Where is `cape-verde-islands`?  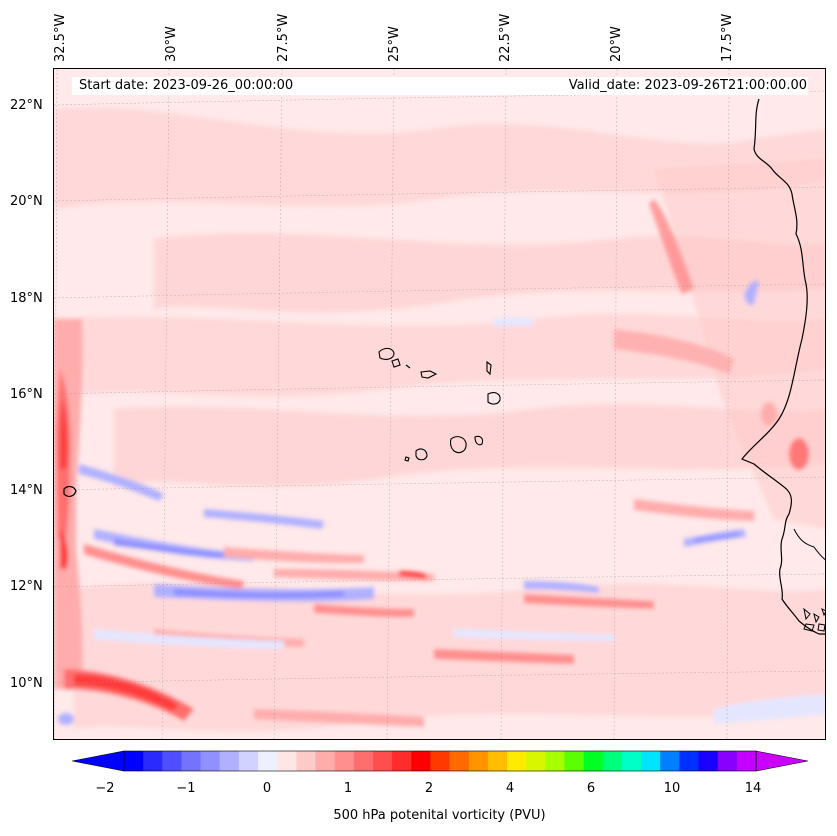 cape-verde-islands is located at coordinates (439, 404).